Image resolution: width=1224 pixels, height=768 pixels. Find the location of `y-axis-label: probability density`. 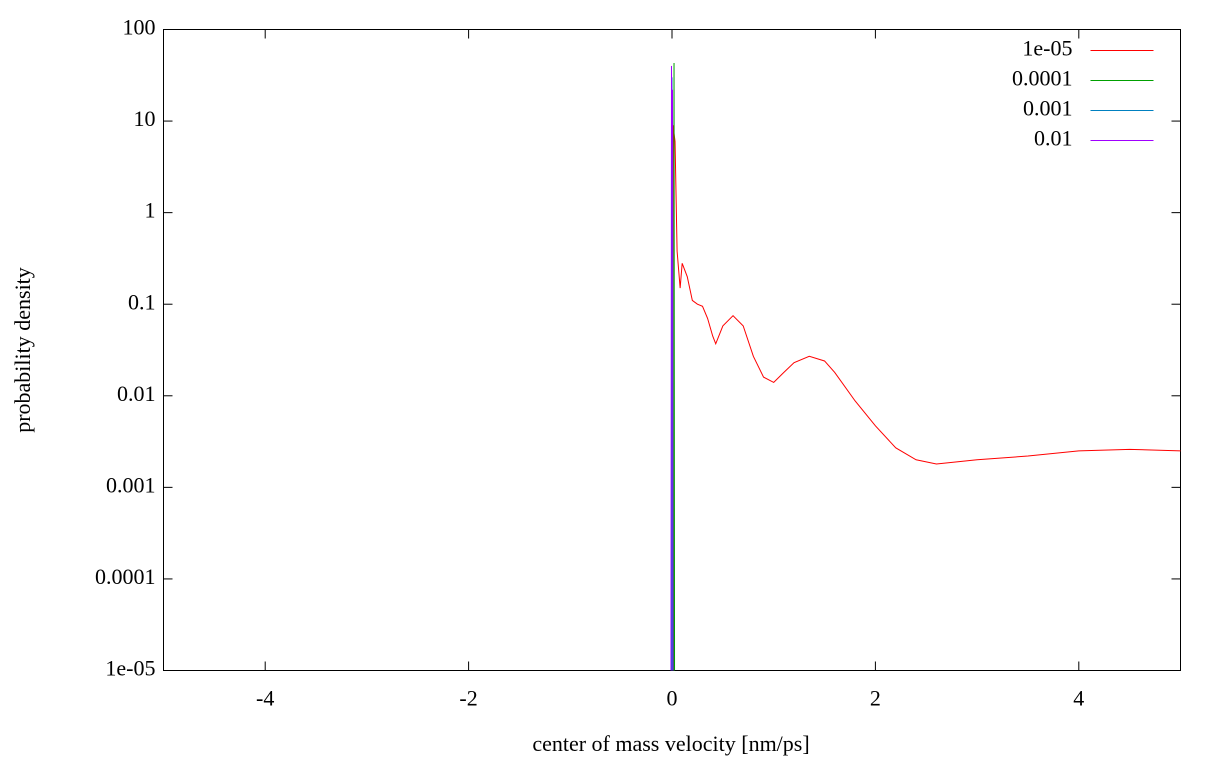

y-axis-label: probability density is located at coordinates (22, 350).